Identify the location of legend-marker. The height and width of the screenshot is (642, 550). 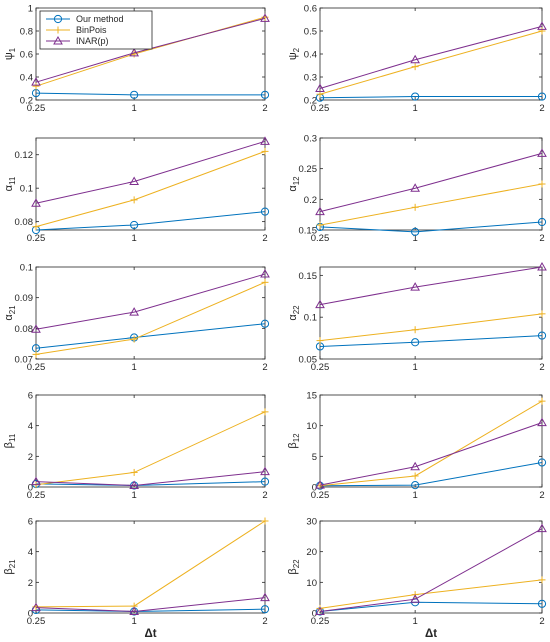
(58, 40).